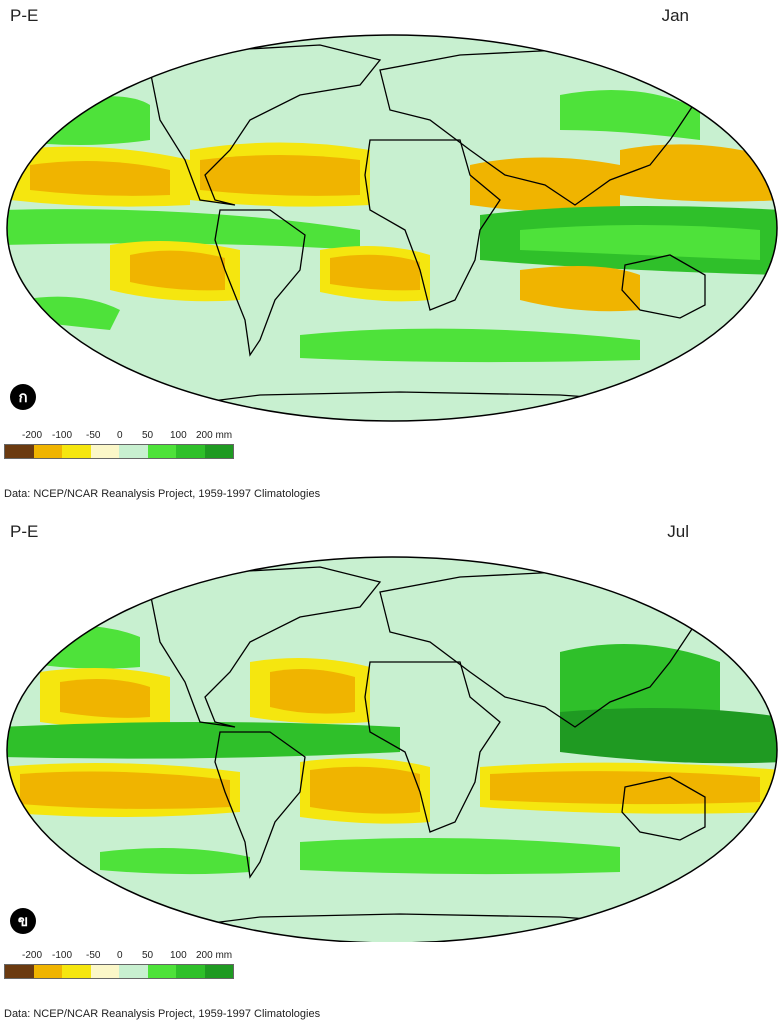  Describe the element at coordinates (23, 397) in the screenshot. I see `panel-badge: ก` at that location.